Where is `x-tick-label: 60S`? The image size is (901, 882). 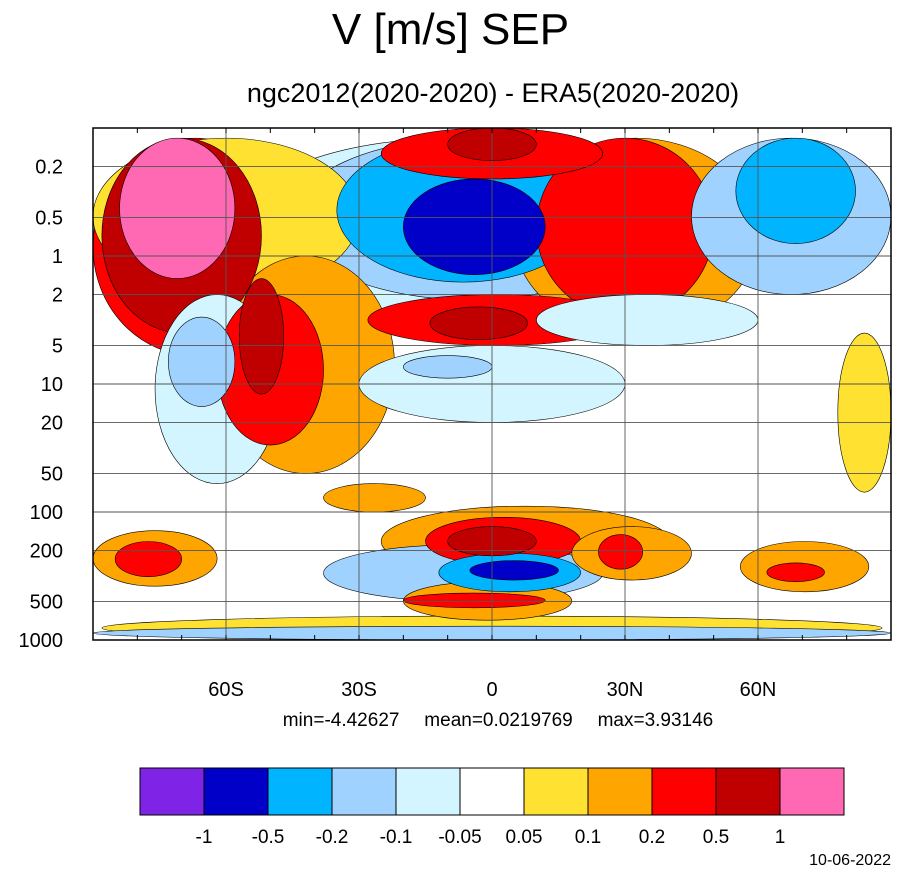
x-tick-label: 60S is located at coordinates (226, 689).